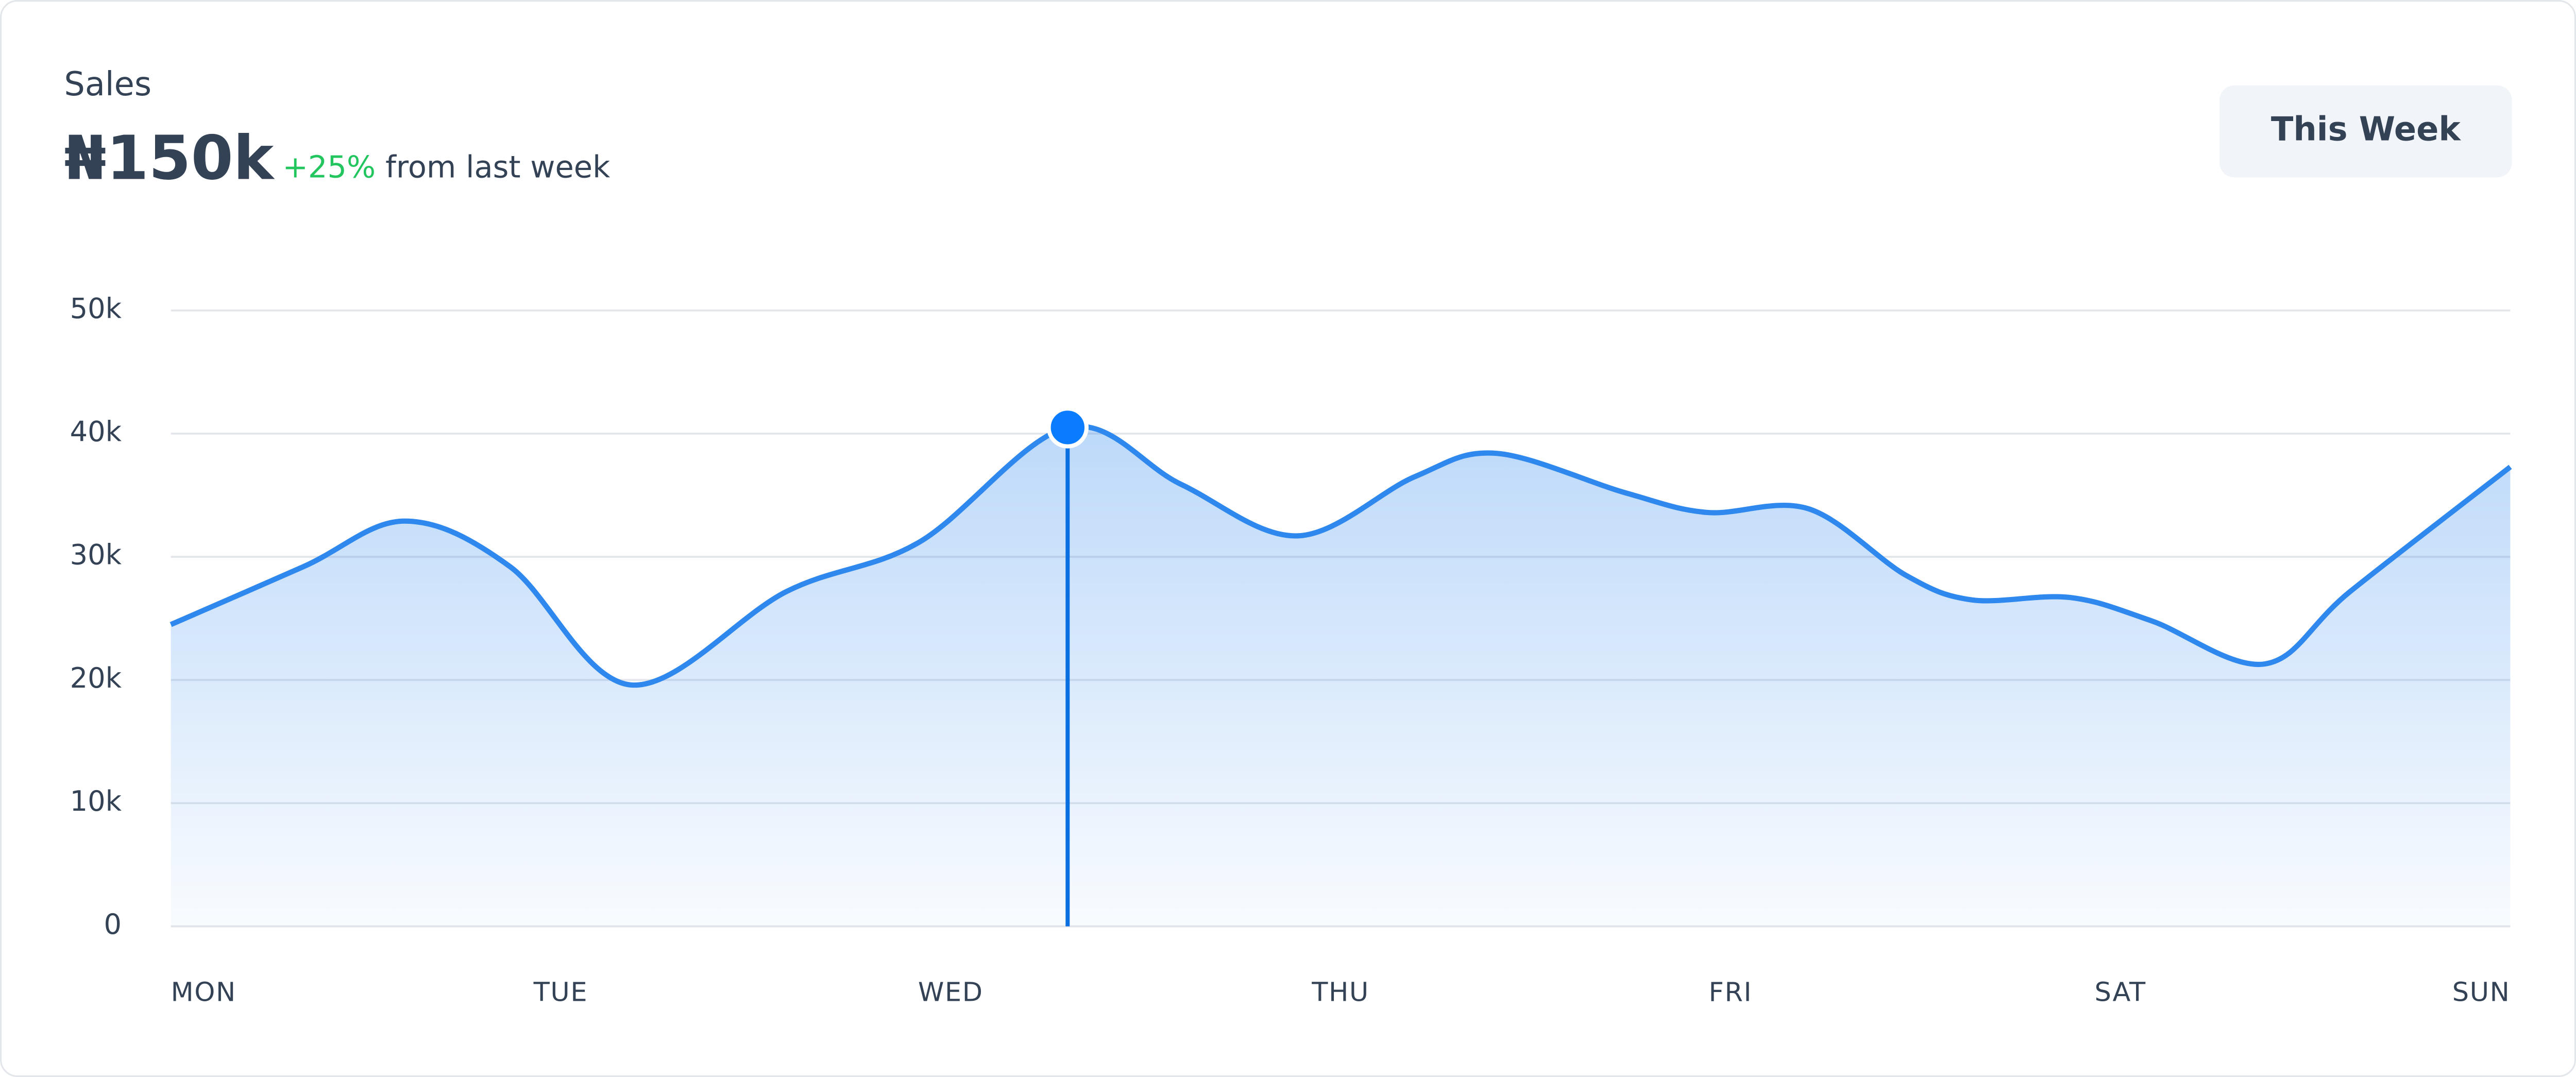 The width and height of the screenshot is (2576, 1077). What do you see at coordinates (108, 84) in the screenshot?
I see `title: Sales` at bounding box center [108, 84].